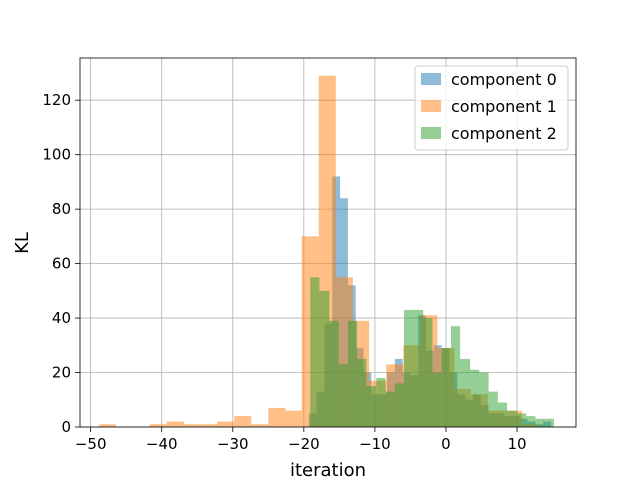  What do you see at coordinates (233, 444) in the screenshot?
I see `x-tick-label: −30` at bounding box center [233, 444].